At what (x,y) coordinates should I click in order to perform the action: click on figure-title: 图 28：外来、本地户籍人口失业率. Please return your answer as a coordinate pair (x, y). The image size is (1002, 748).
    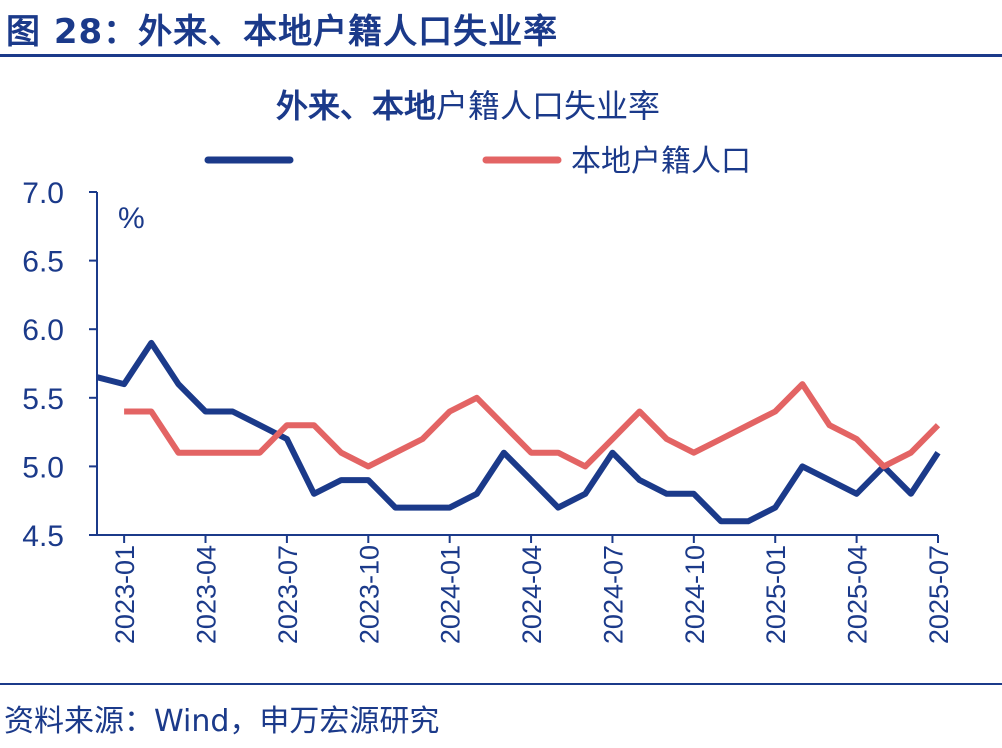
    Looking at the image, I should click on (282, 32).